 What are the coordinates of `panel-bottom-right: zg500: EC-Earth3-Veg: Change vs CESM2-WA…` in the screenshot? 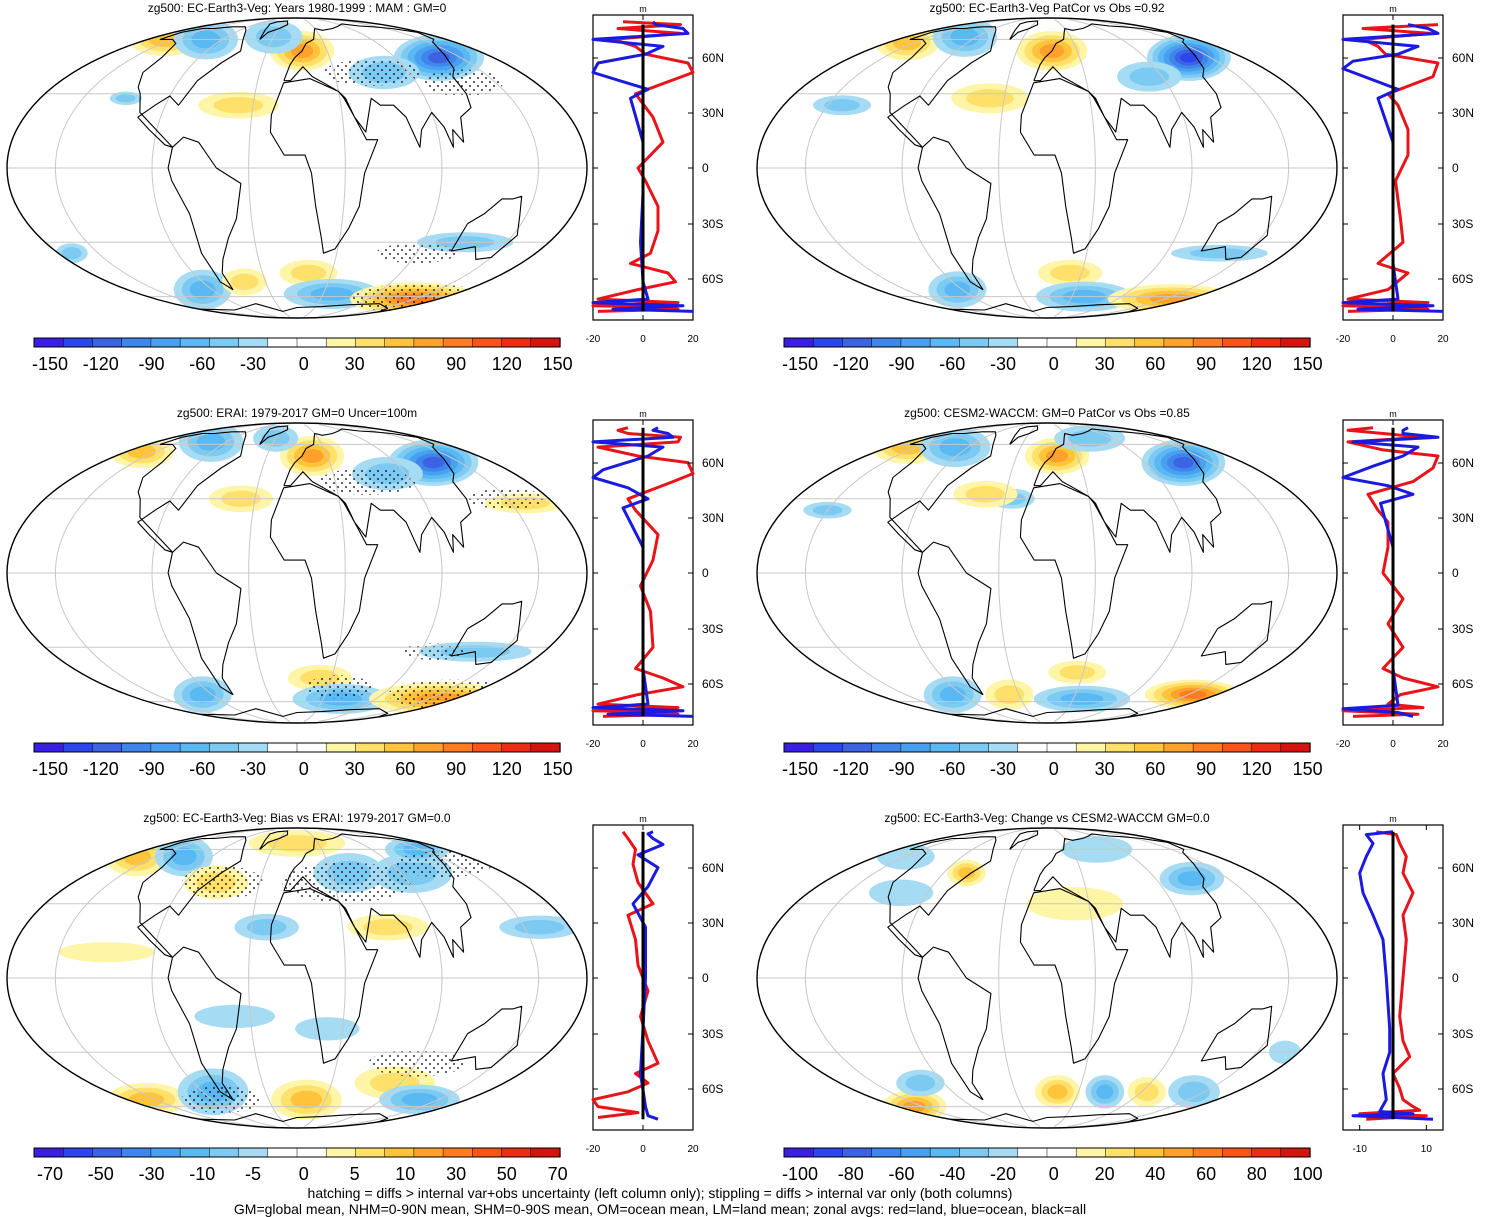 It's located at (1115, 997).